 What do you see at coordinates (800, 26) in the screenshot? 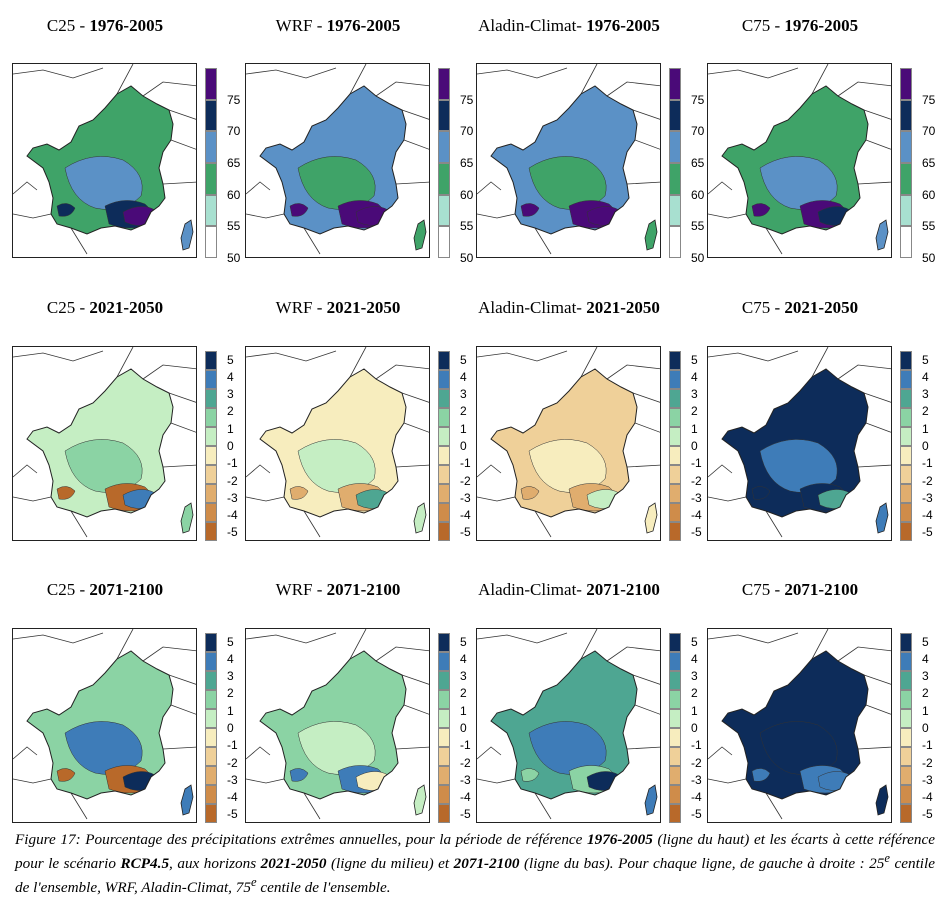
I see `panel-title: C75 - 1976-2005` at bounding box center [800, 26].